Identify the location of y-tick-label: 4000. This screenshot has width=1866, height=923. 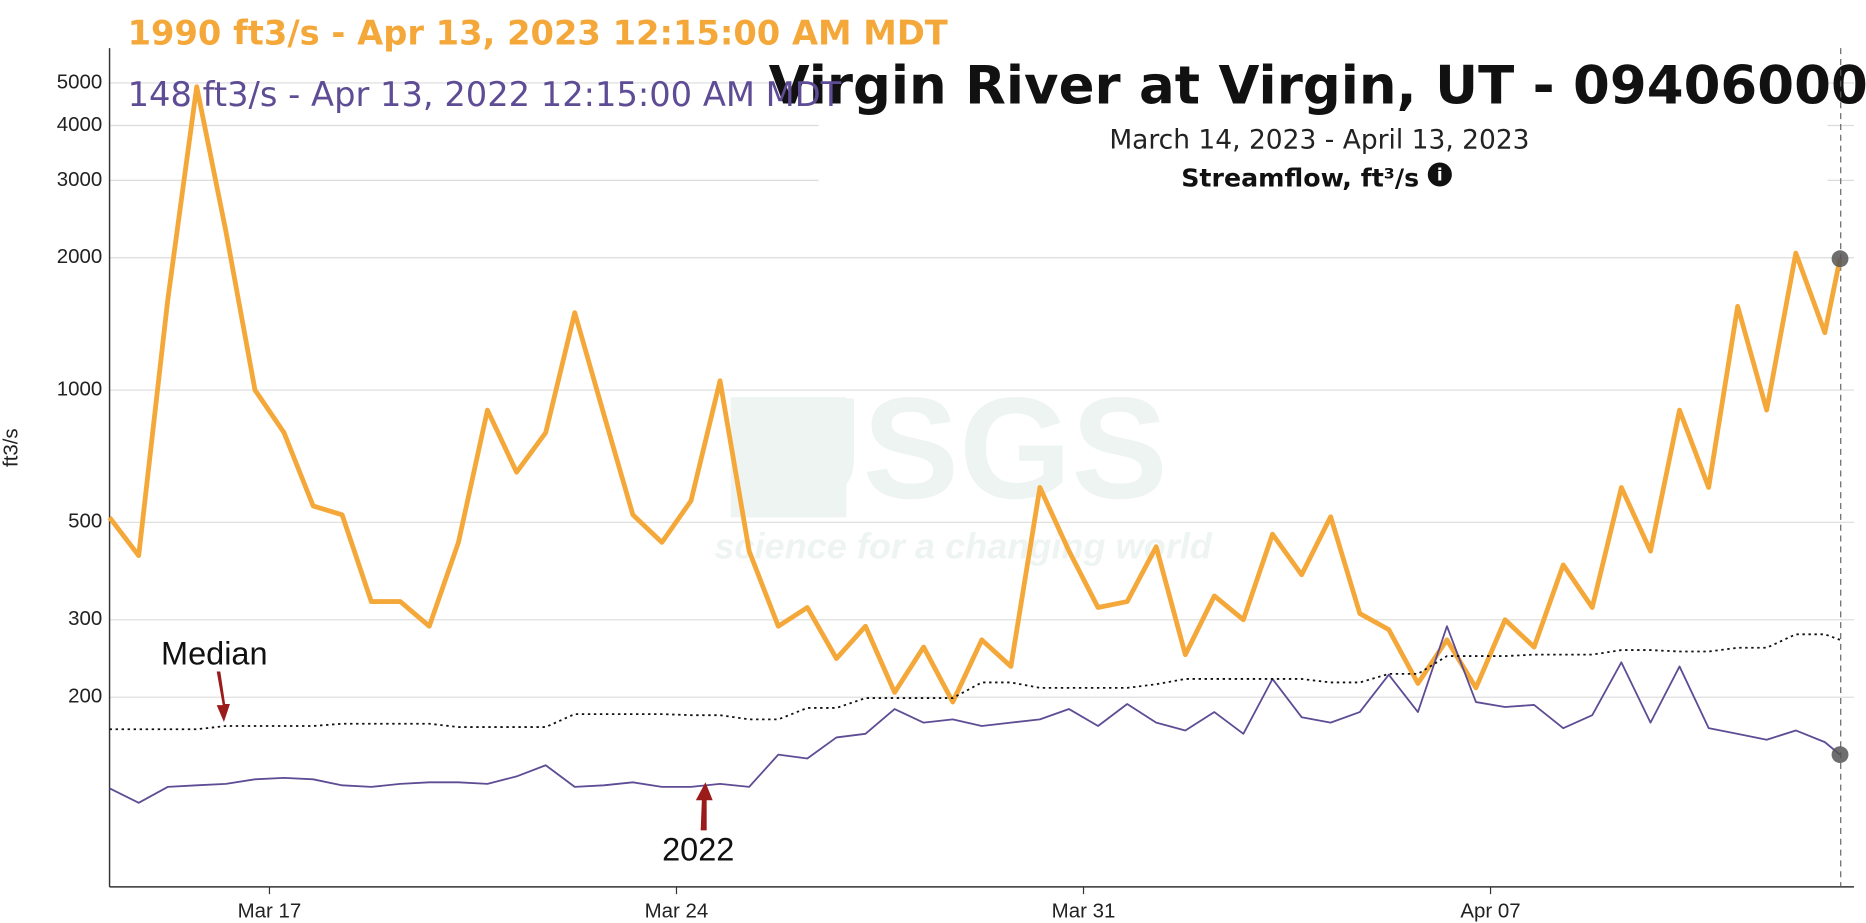
(80, 124).